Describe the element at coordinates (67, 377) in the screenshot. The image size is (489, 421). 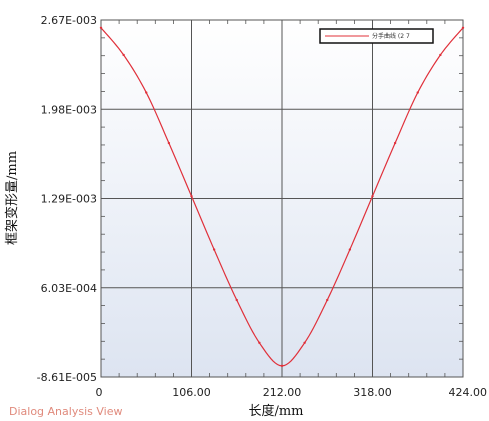
I see `y-tick-label: -8.61E-005` at that location.